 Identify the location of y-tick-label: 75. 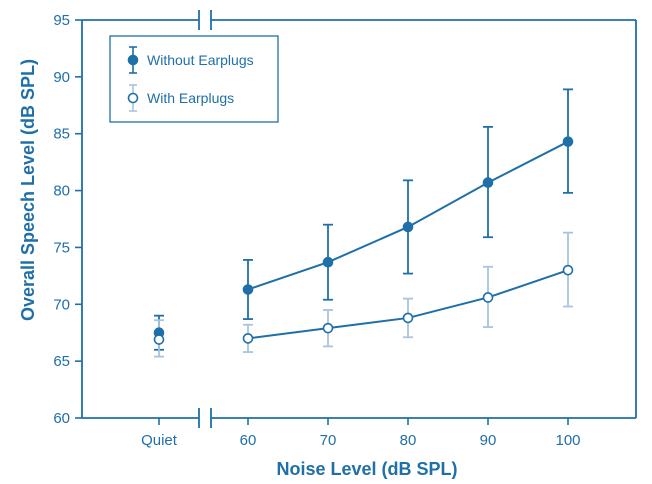
(61, 247).